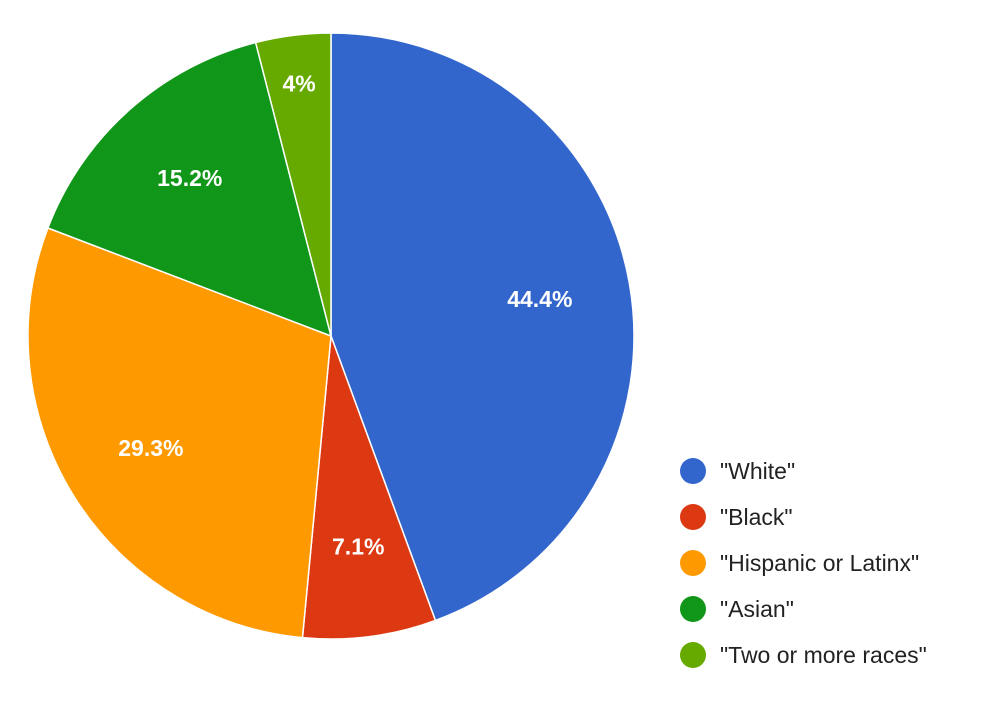  I want to click on legend-item-black: "Black", so click(803, 517).